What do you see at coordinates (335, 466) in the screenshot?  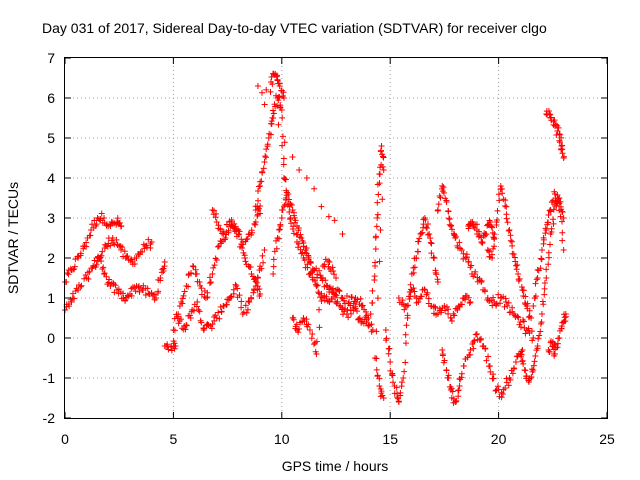 I see `x-axis-label: GPS time / hours` at bounding box center [335, 466].